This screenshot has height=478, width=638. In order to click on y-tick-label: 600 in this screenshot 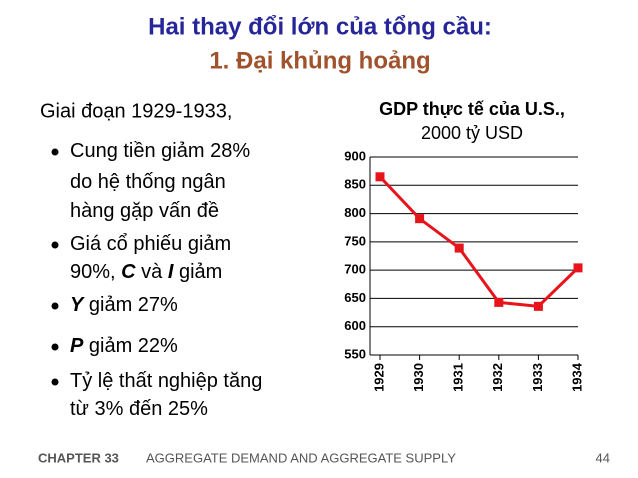, I will do `click(355, 325)`.